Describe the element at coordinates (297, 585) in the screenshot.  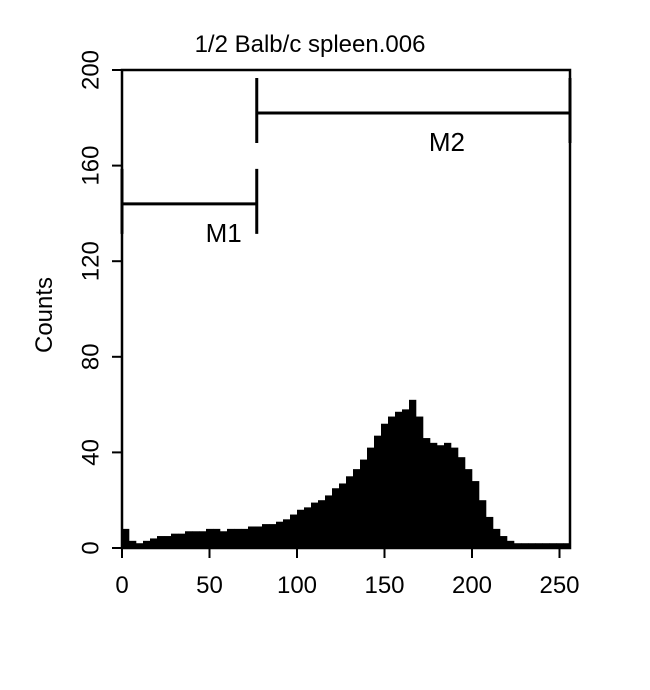
I see `x-tick-label: 100` at that location.